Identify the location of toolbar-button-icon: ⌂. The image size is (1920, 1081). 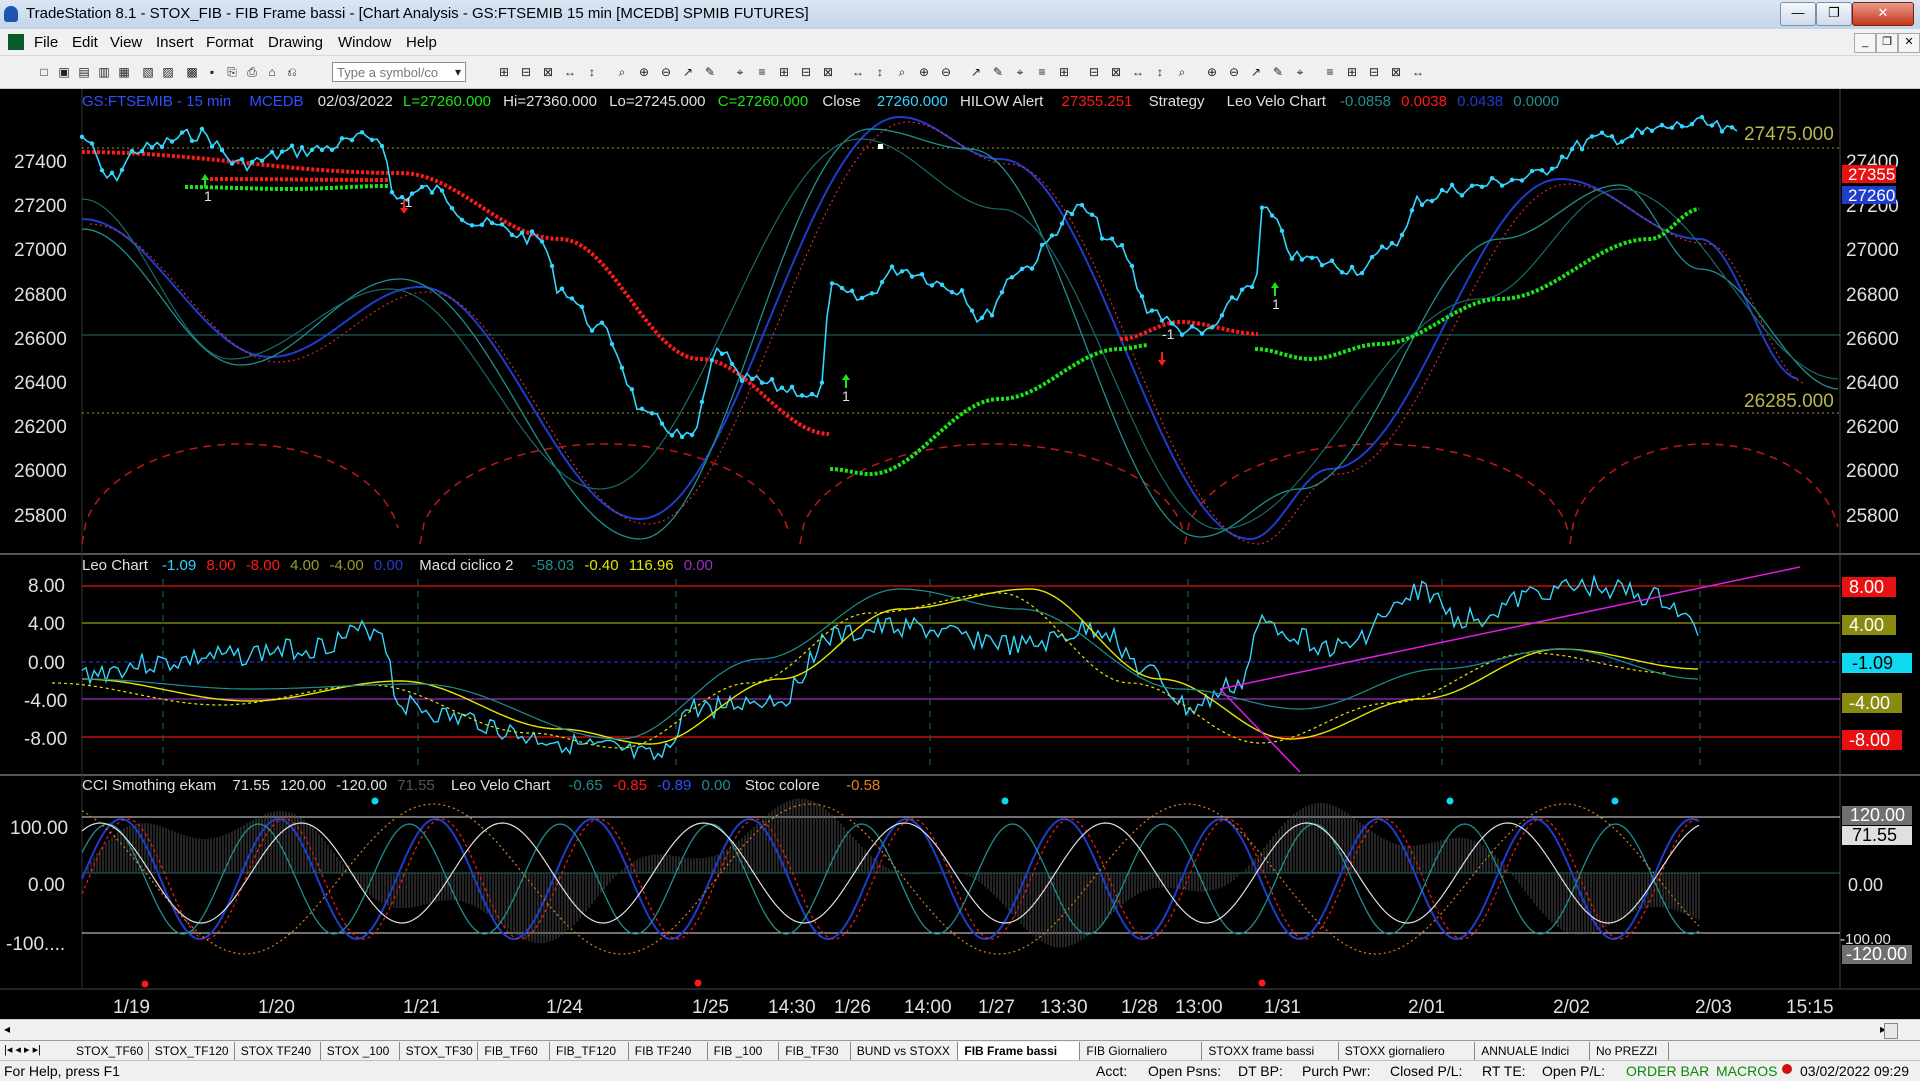
(272, 72).